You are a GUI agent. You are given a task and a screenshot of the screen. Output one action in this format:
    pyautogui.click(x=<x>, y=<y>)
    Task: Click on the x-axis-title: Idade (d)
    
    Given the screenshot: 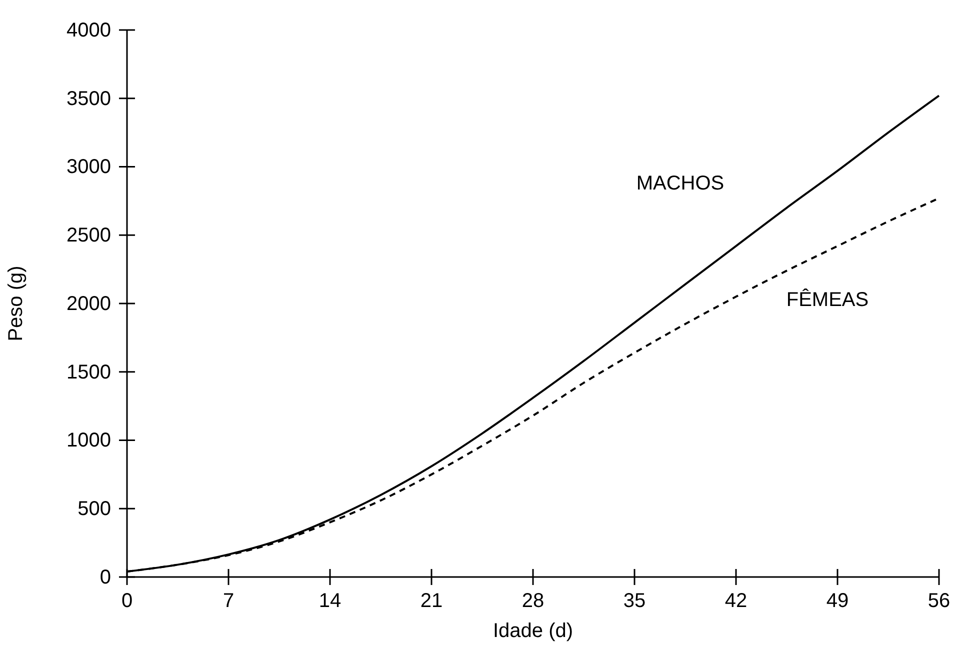 What is the action you would take?
    pyautogui.click(x=533, y=631)
    